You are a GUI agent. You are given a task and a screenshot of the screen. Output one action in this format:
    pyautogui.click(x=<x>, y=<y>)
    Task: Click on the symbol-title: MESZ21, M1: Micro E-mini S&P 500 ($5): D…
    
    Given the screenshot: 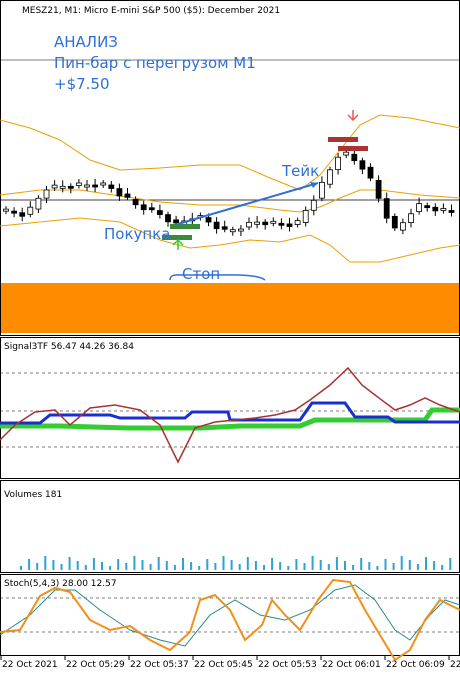 What is the action you would take?
    pyautogui.click(x=151, y=11)
    